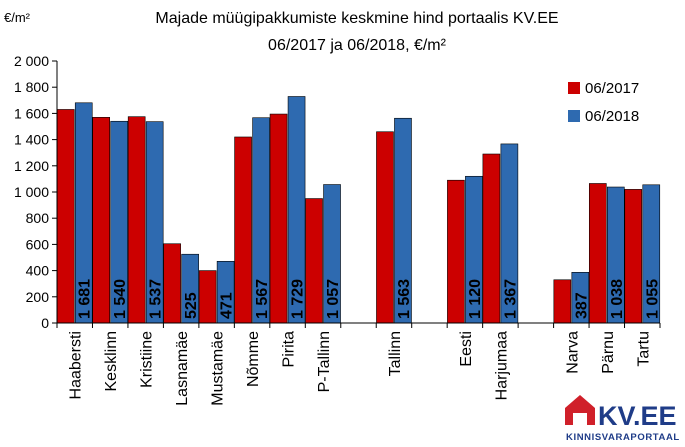  I want to click on bar-2017-haabersti, so click(65, 216).